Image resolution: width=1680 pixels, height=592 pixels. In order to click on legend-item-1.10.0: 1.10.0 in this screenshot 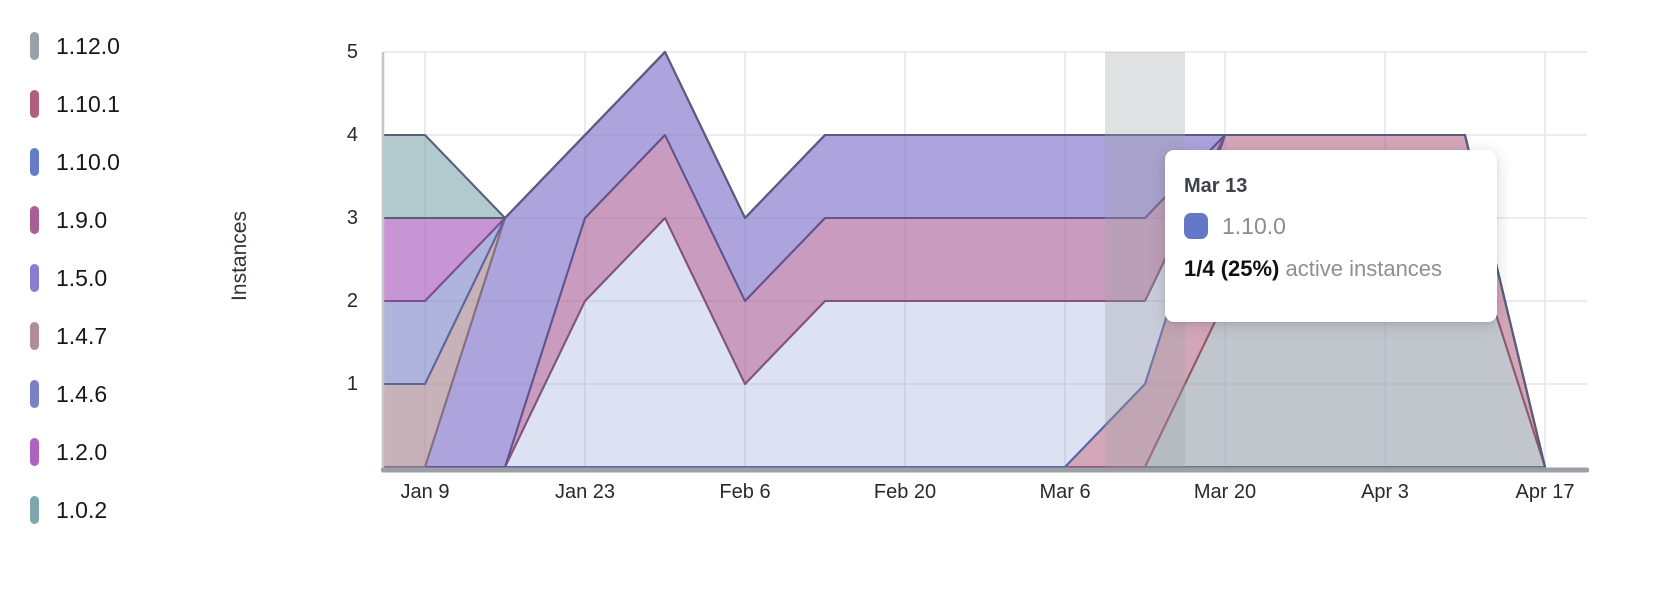, I will do `click(75, 162)`.